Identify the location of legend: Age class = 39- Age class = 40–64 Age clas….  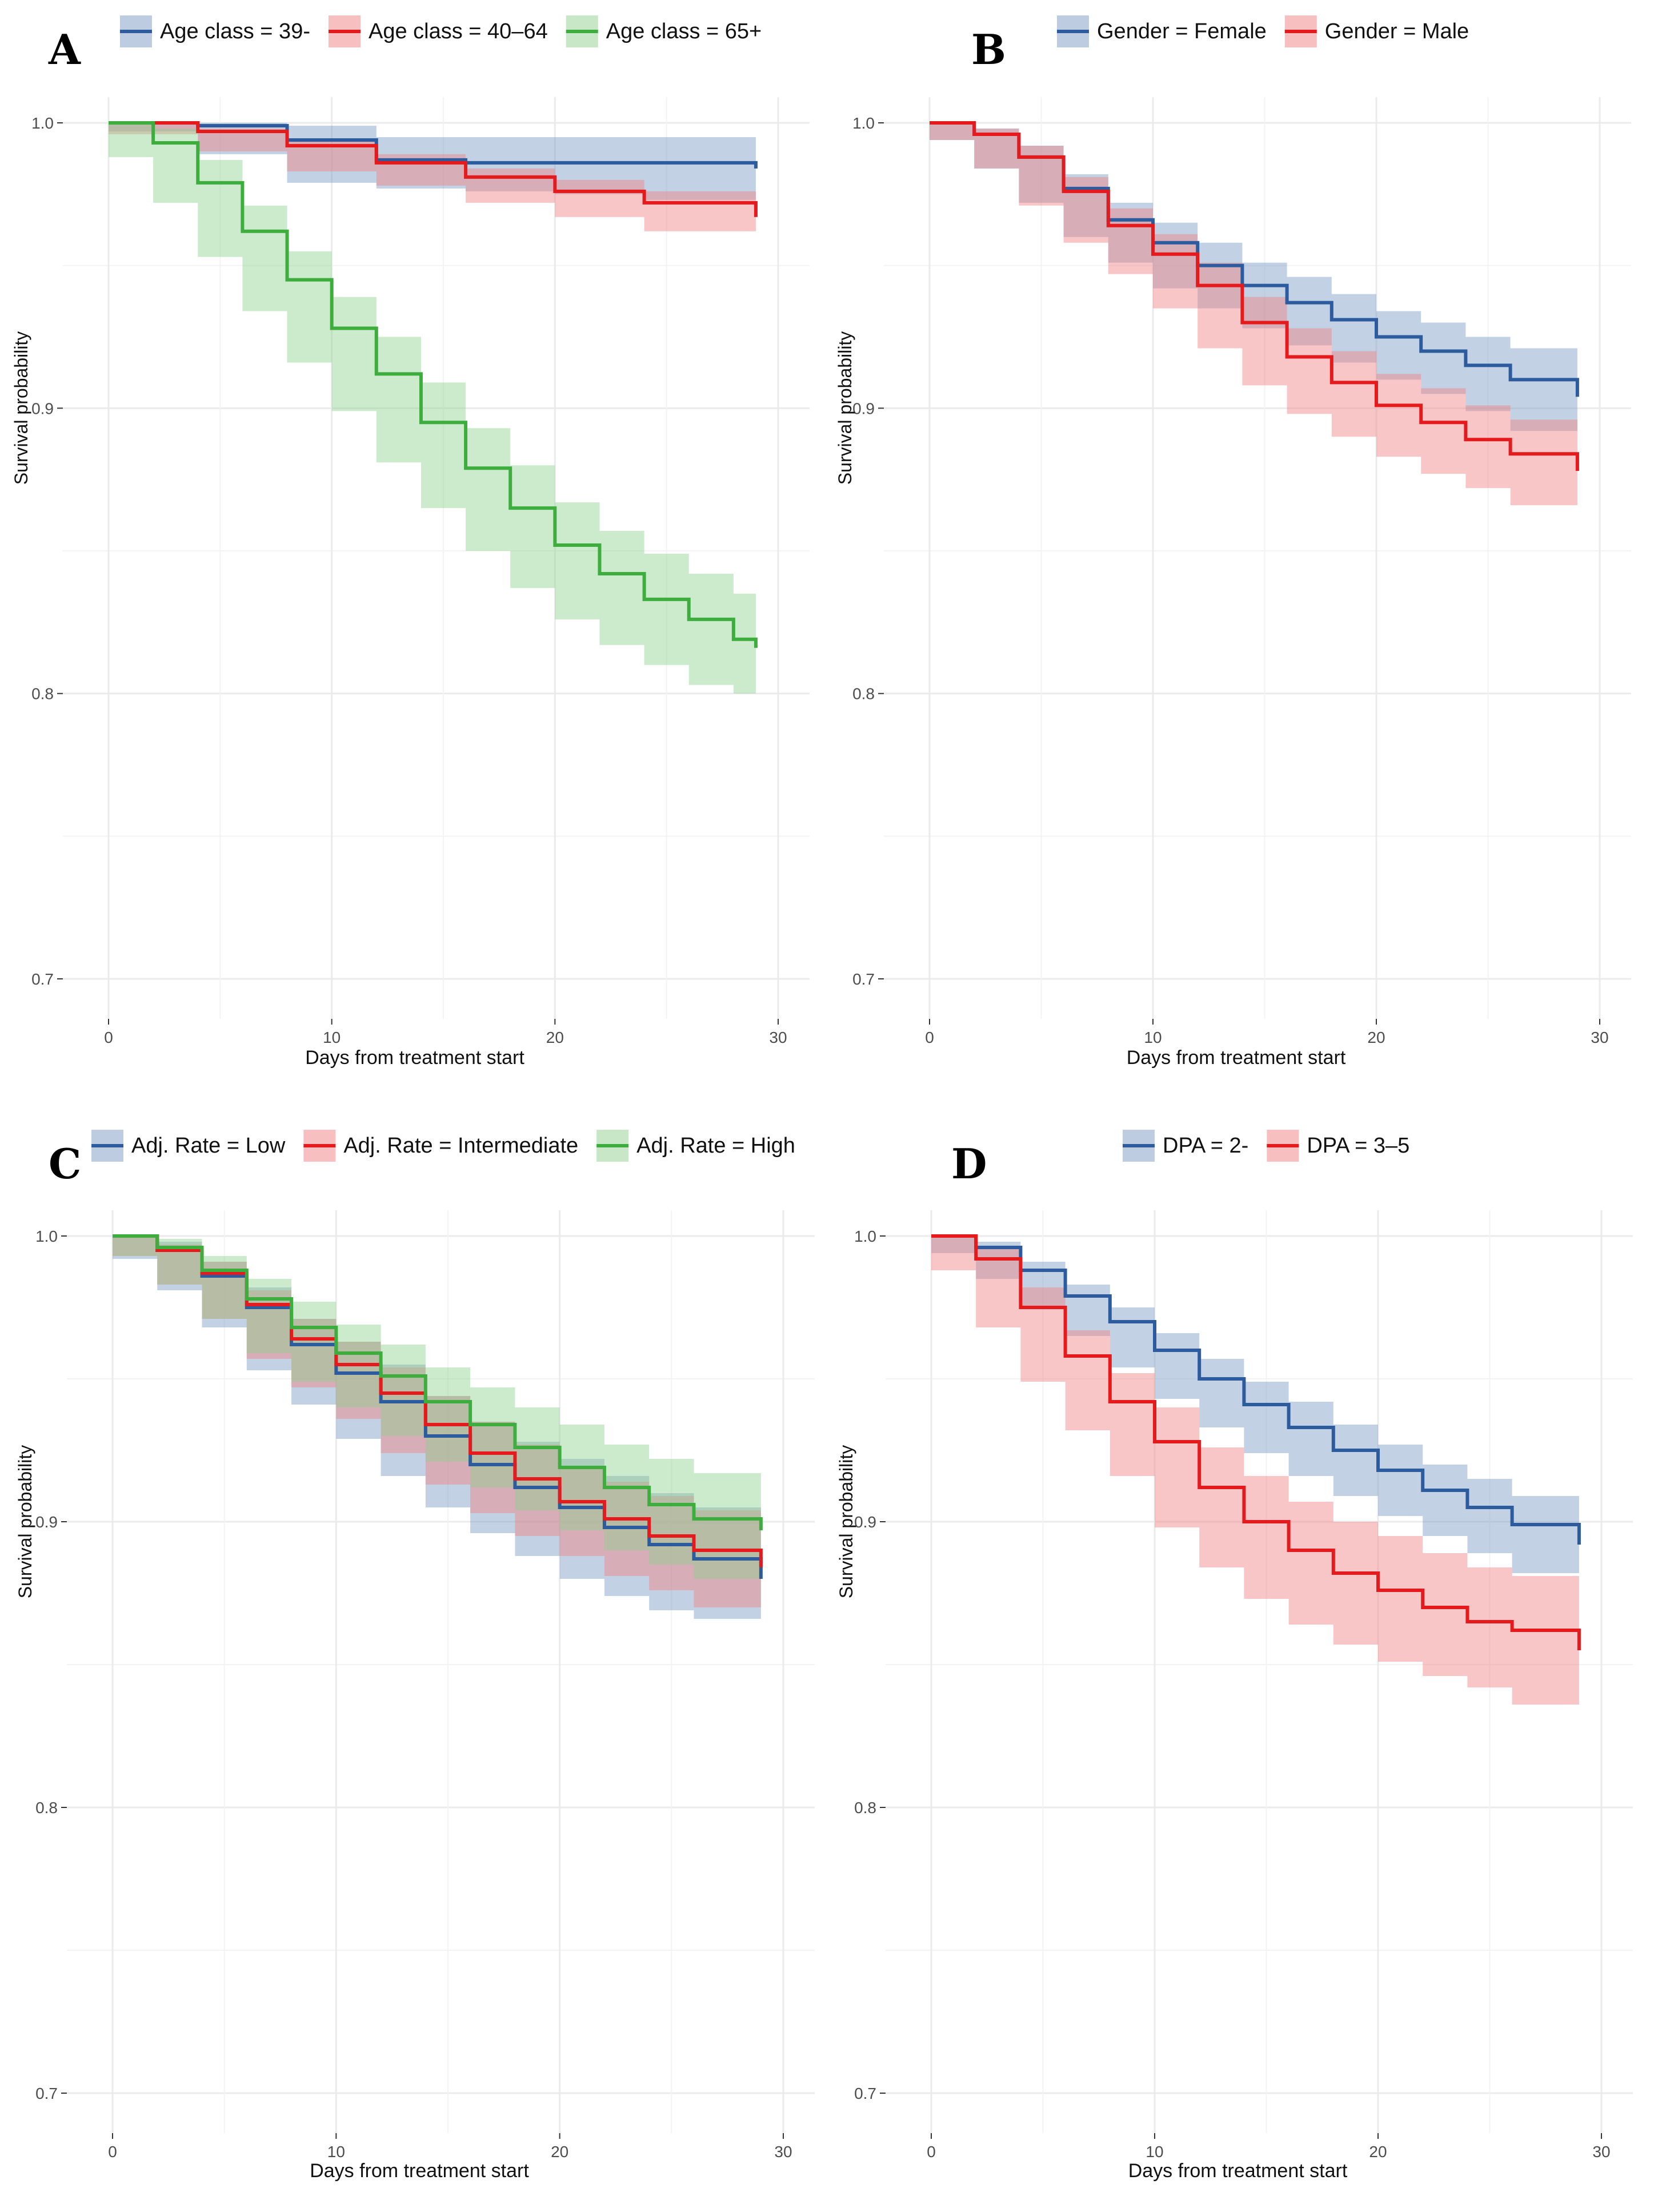
(441, 31).